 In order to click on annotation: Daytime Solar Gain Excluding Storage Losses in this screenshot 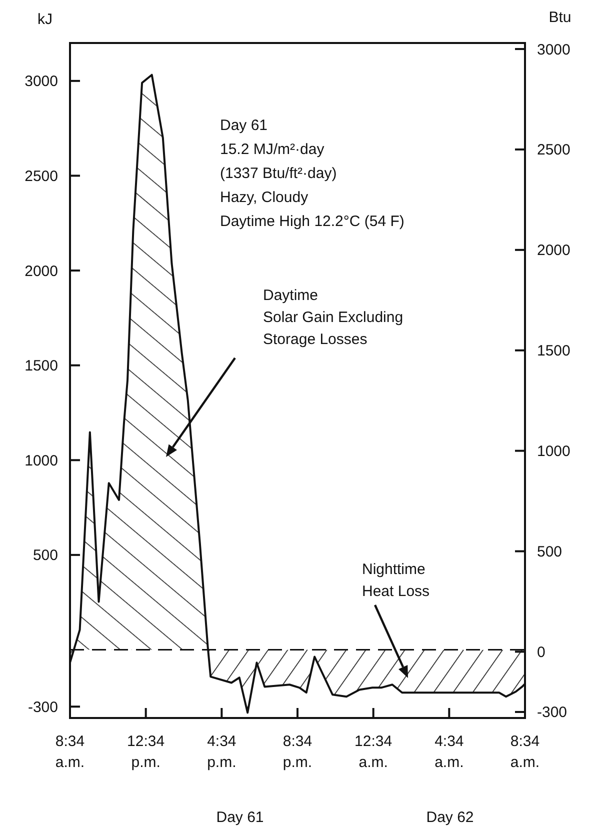, I will do `click(333, 317)`.